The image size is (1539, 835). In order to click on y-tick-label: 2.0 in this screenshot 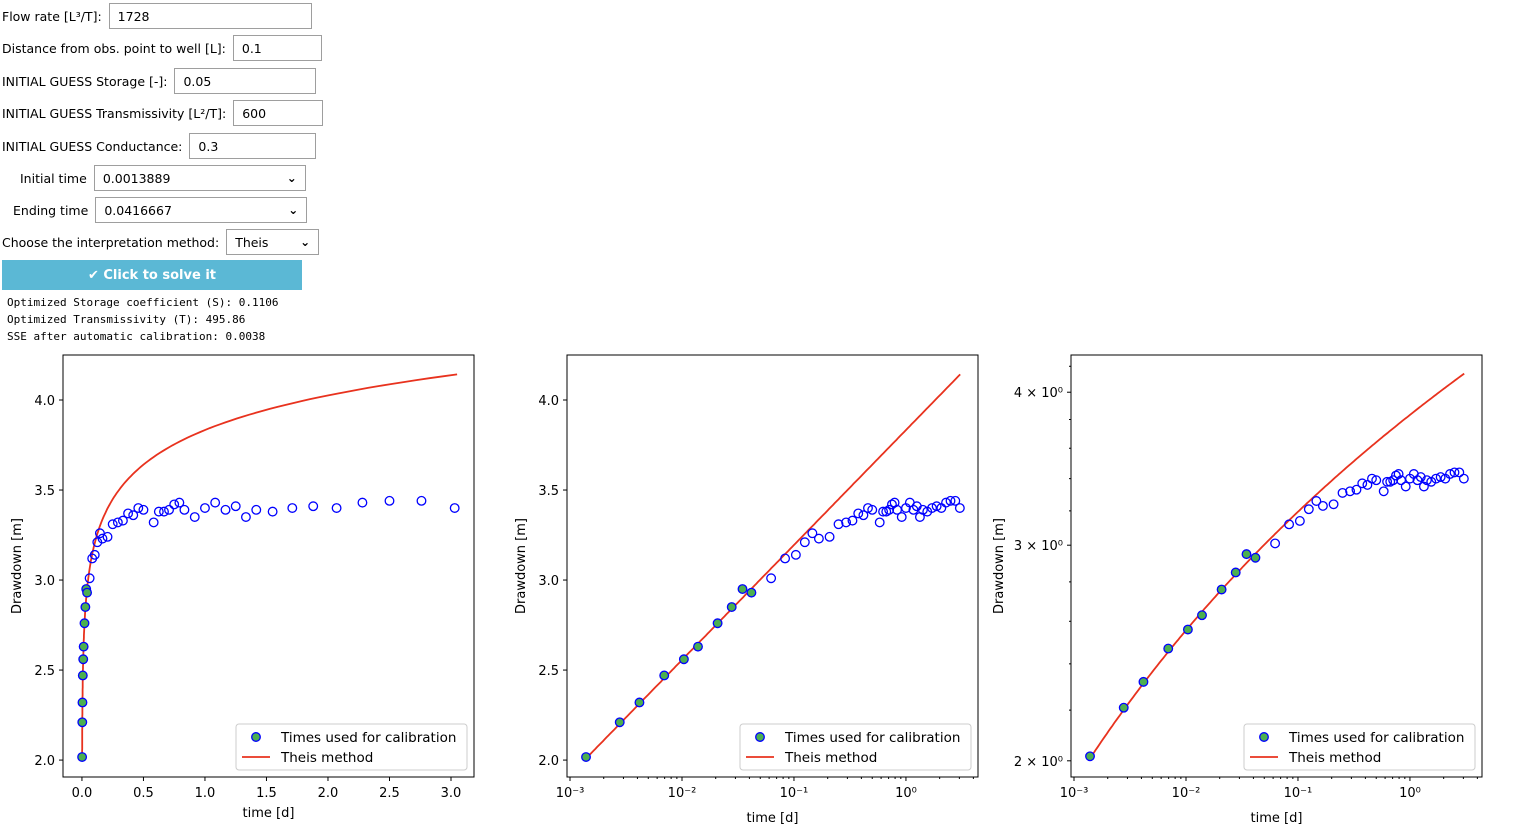, I will do `click(44, 761)`.